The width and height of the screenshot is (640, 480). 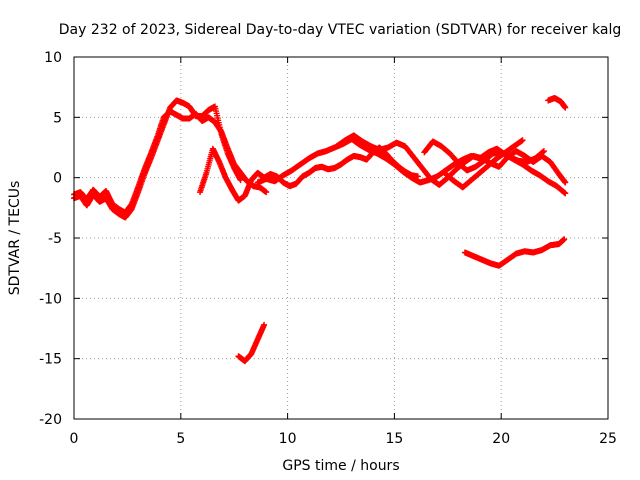 I want to click on y-tick-label: 10, so click(x=53, y=58).